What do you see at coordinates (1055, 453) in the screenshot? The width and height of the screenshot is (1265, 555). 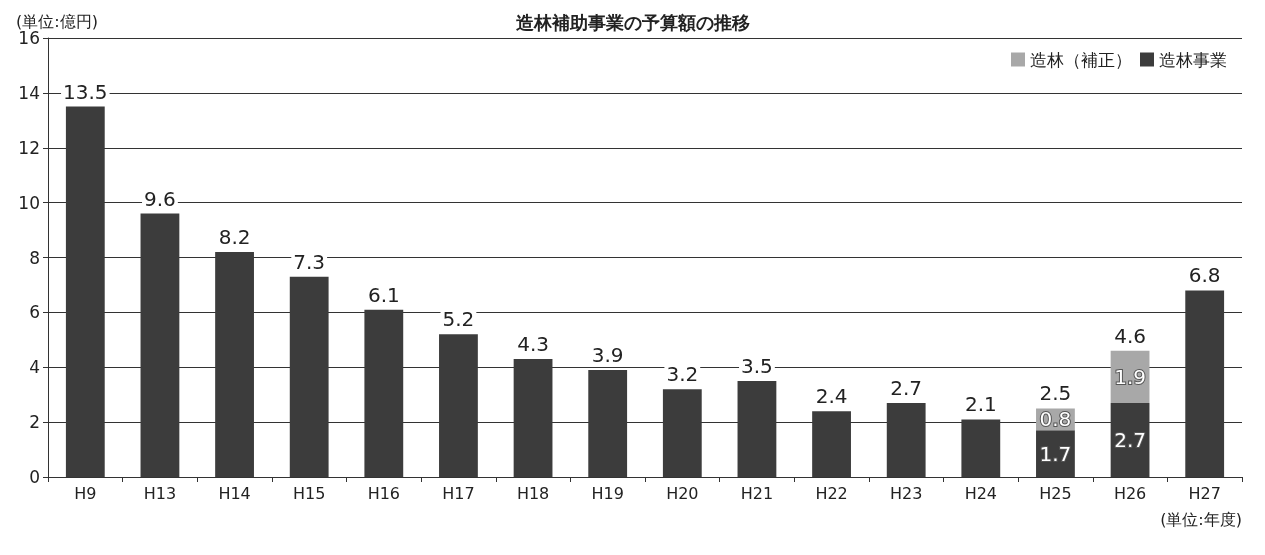 I see `data-label: 1.7` at bounding box center [1055, 453].